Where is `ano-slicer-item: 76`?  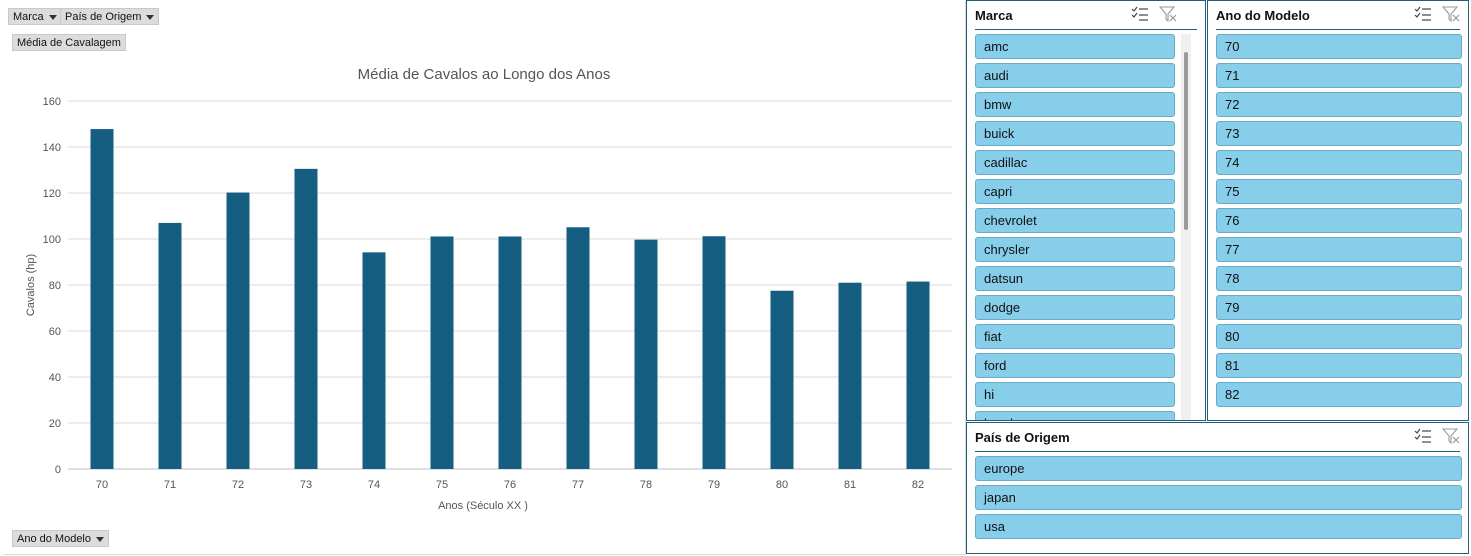 ano-slicer-item: 76 is located at coordinates (1339, 220).